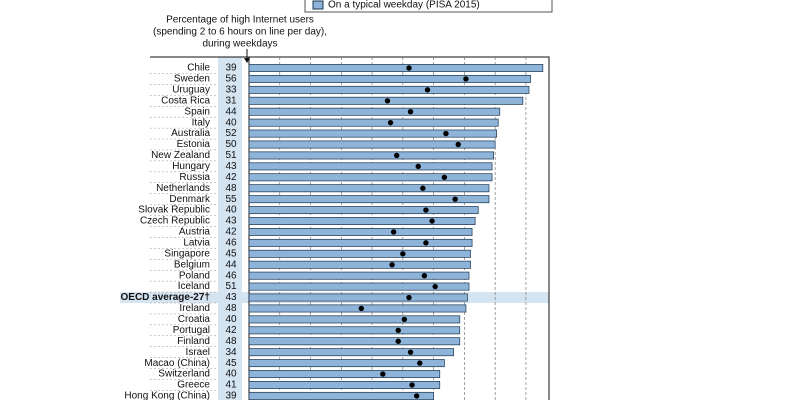 The image size is (800, 400). I want to click on percentage: 45, so click(231, 253).